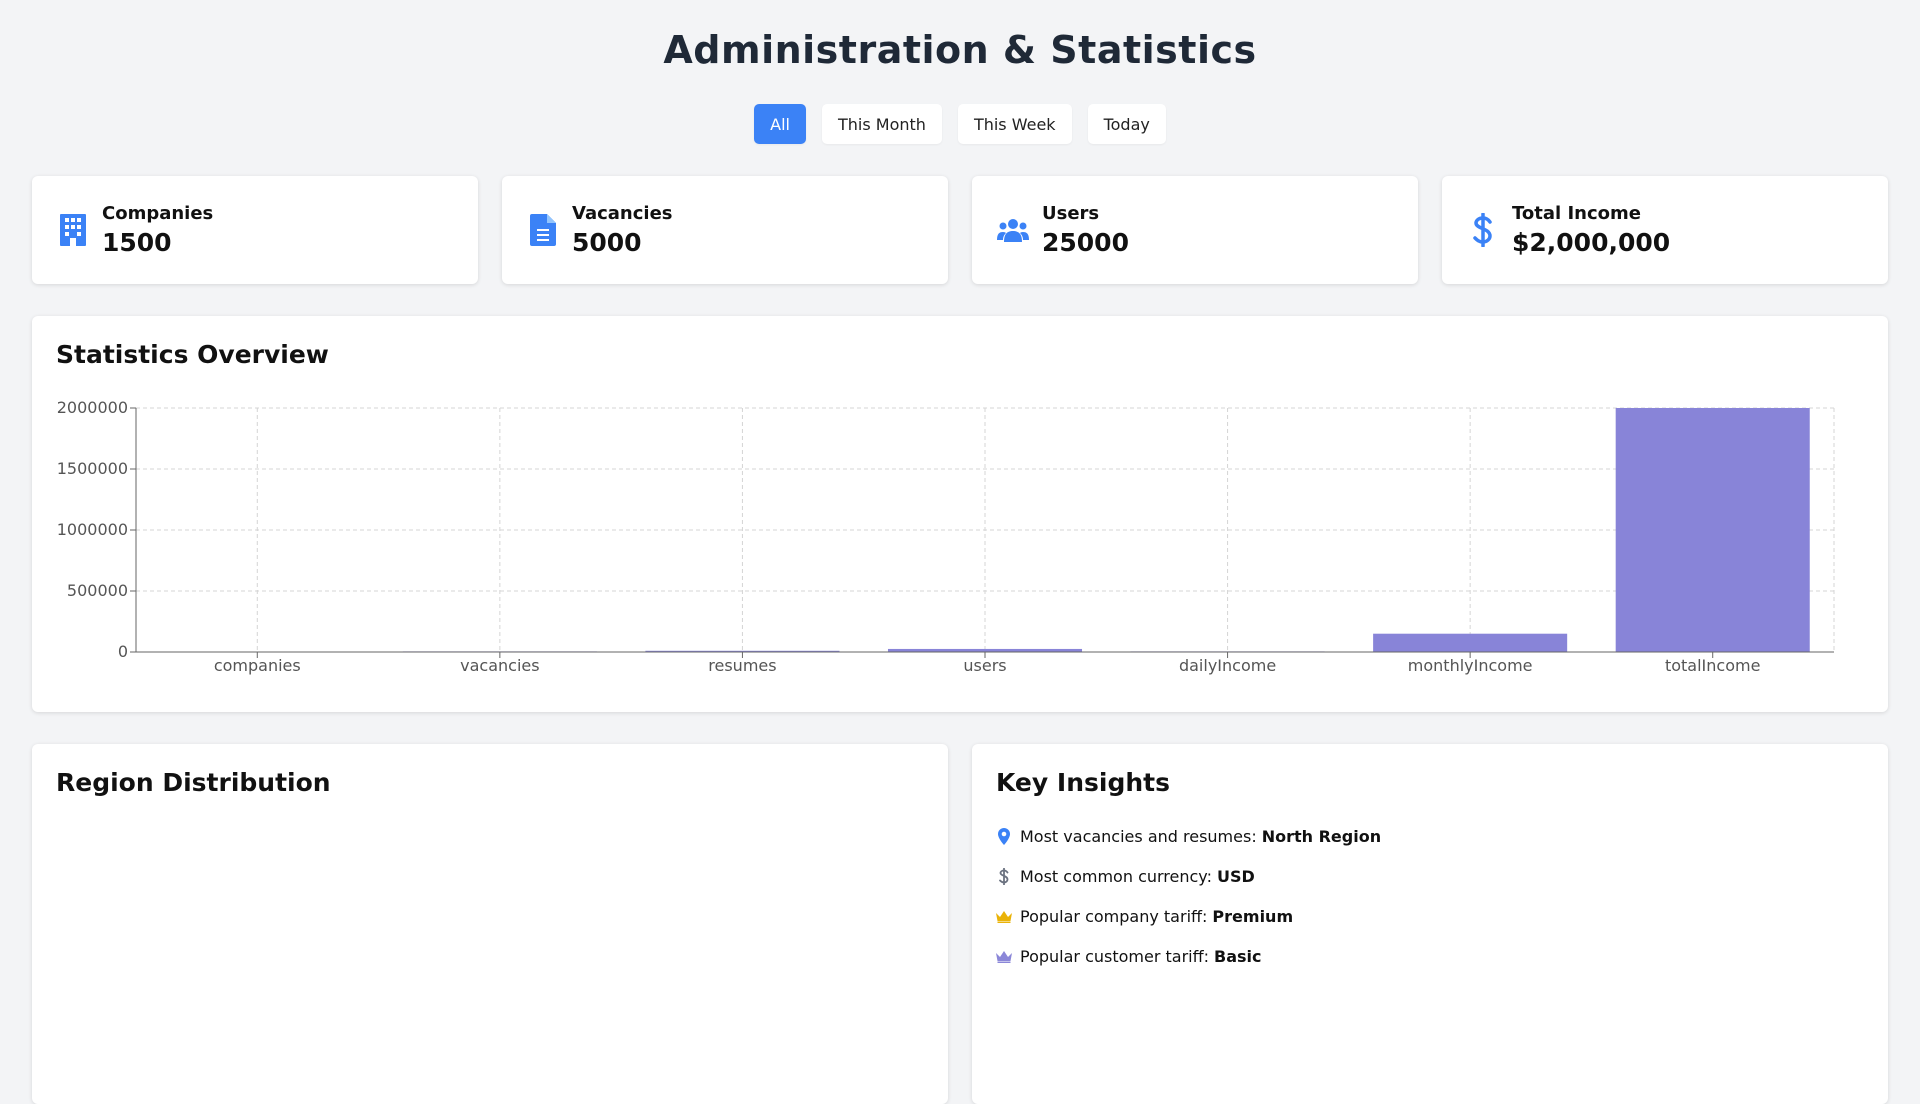 Image resolution: width=1920 pixels, height=1104 pixels. What do you see at coordinates (1236, 876) in the screenshot?
I see `insight-value: USD` at bounding box center [1236, 876].